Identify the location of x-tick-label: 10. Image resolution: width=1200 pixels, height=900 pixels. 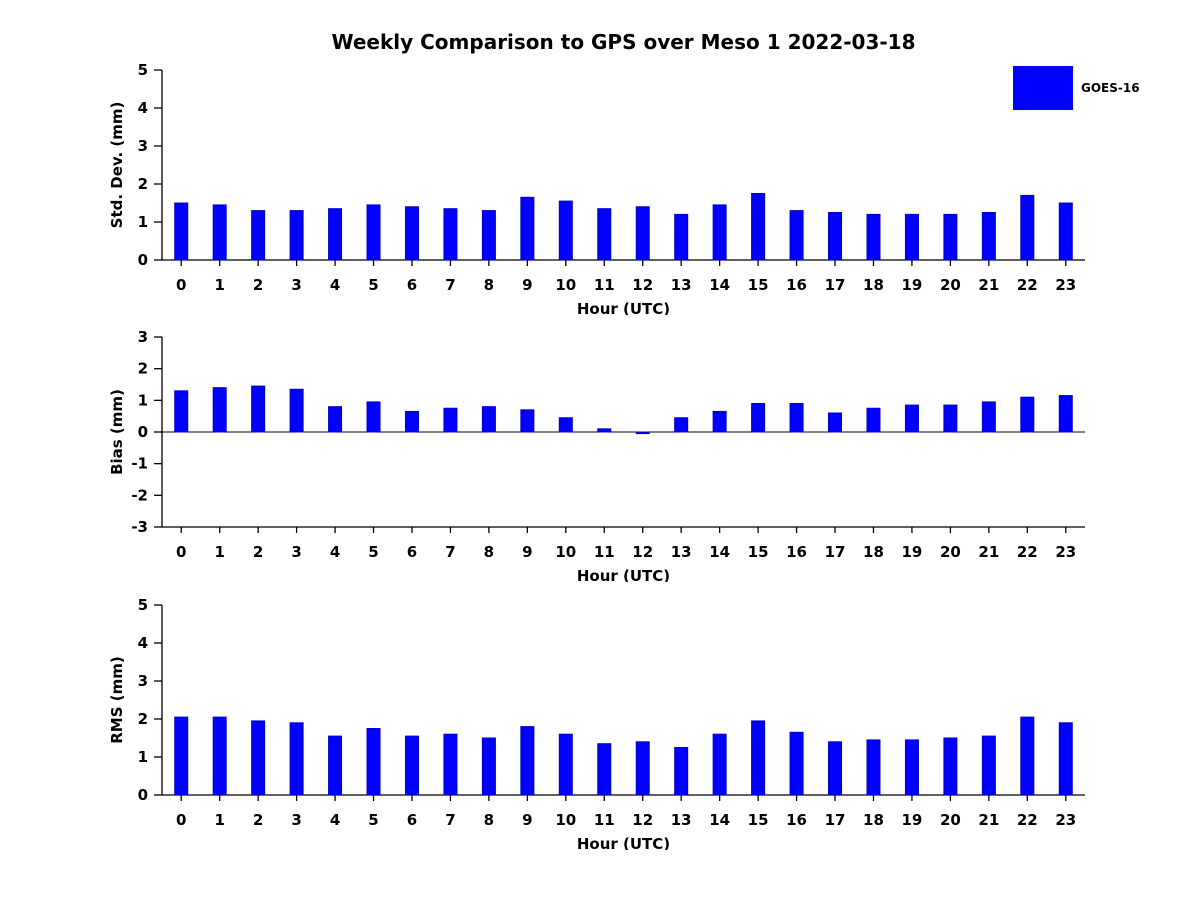
(565, 285).